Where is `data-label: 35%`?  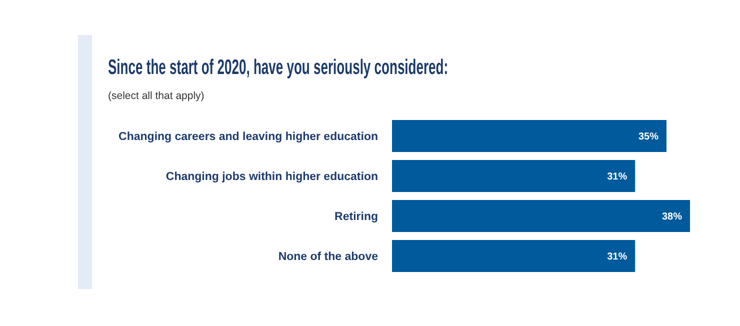
data-label: 35% is located at coordinates (648, 137).